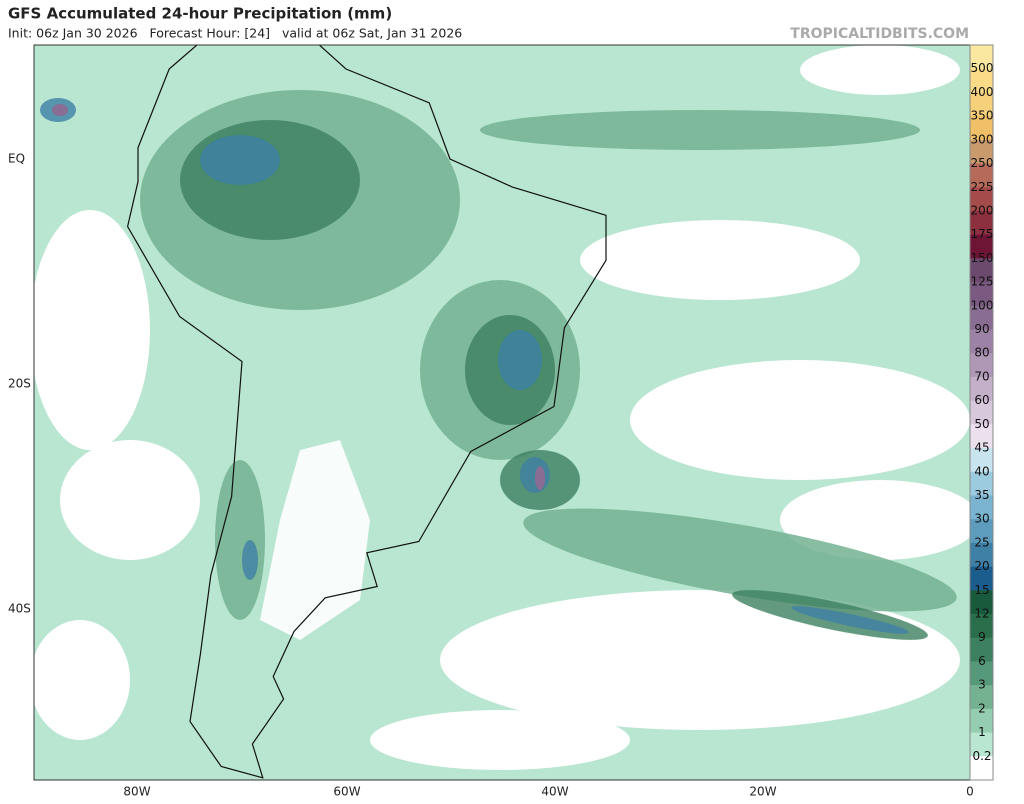 This screenshot has height=804, width=1024. I want to click on colorbar-label: 45, so click(981, 448).